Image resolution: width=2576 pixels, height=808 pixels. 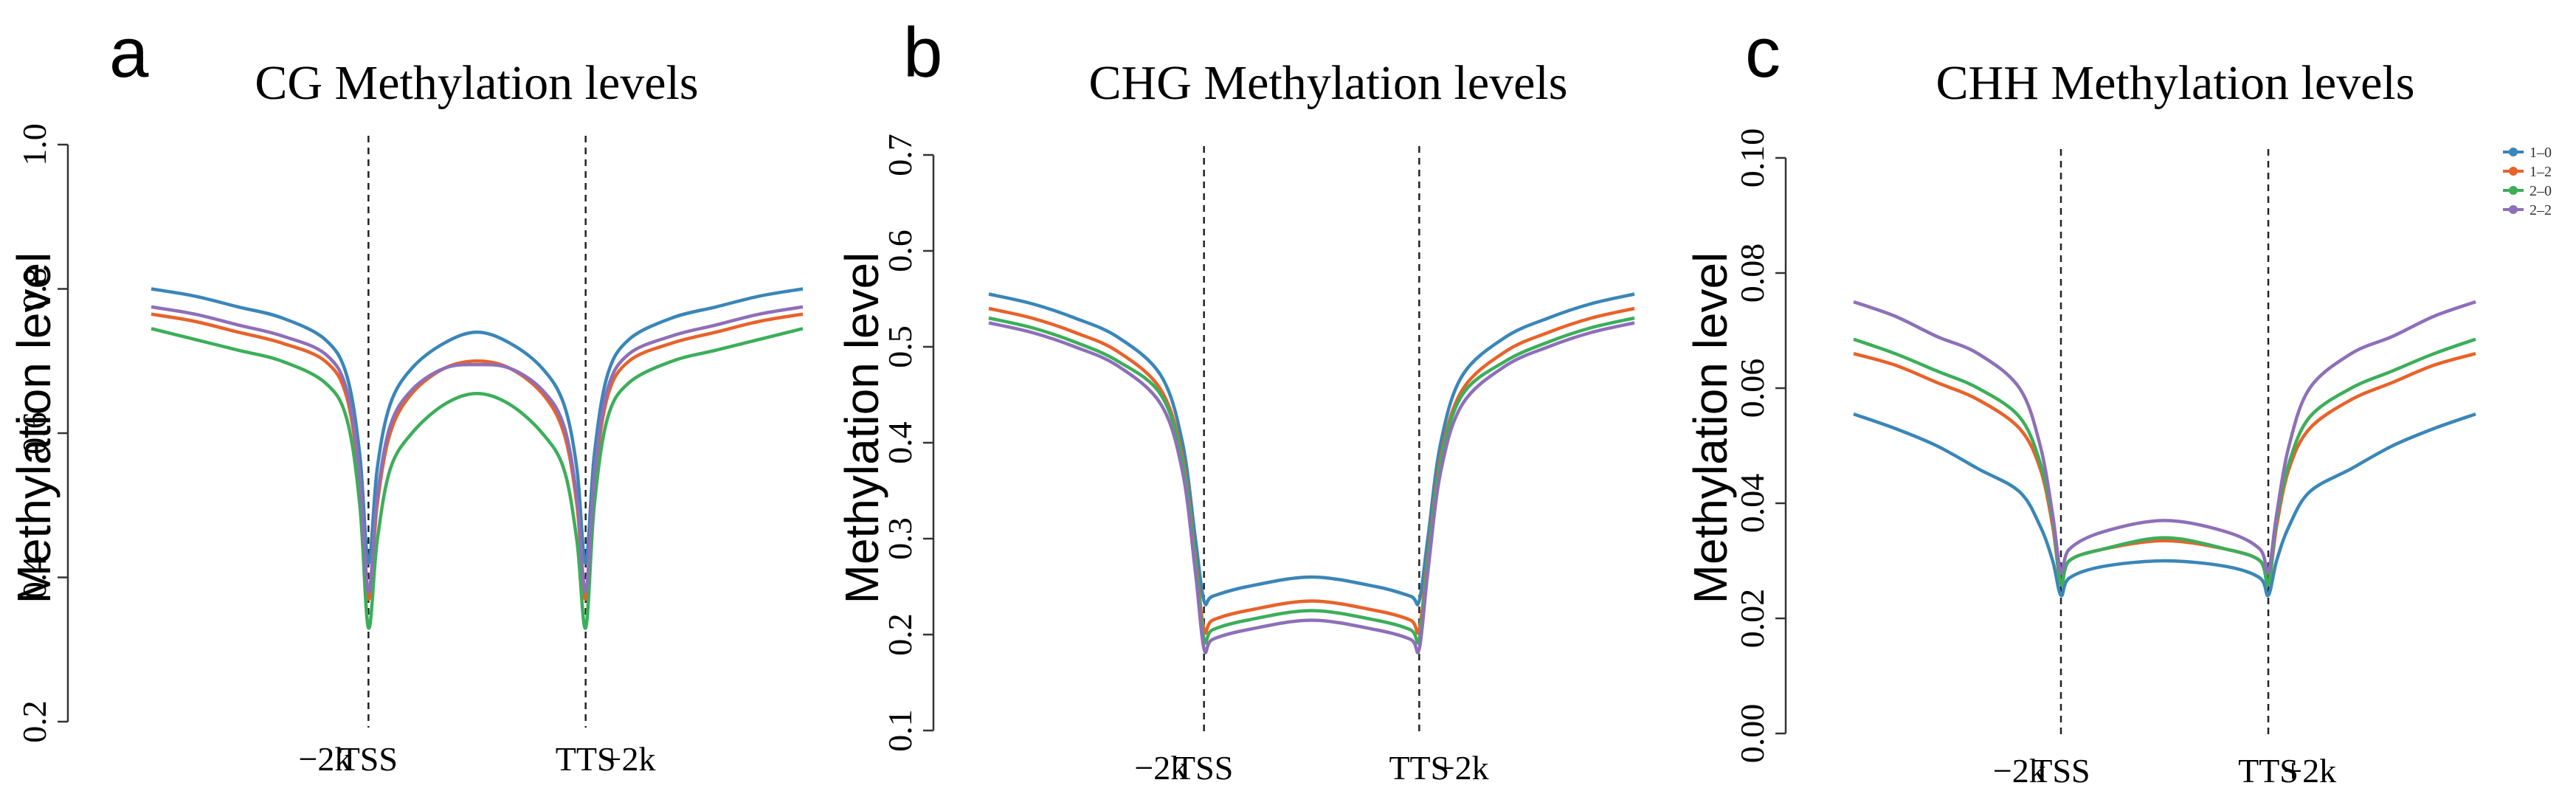 I want to click on y-ticks-b: 0.1 0.2 0.3 0.4 0.5 0.6 0.7, so click(x=907, y=443).